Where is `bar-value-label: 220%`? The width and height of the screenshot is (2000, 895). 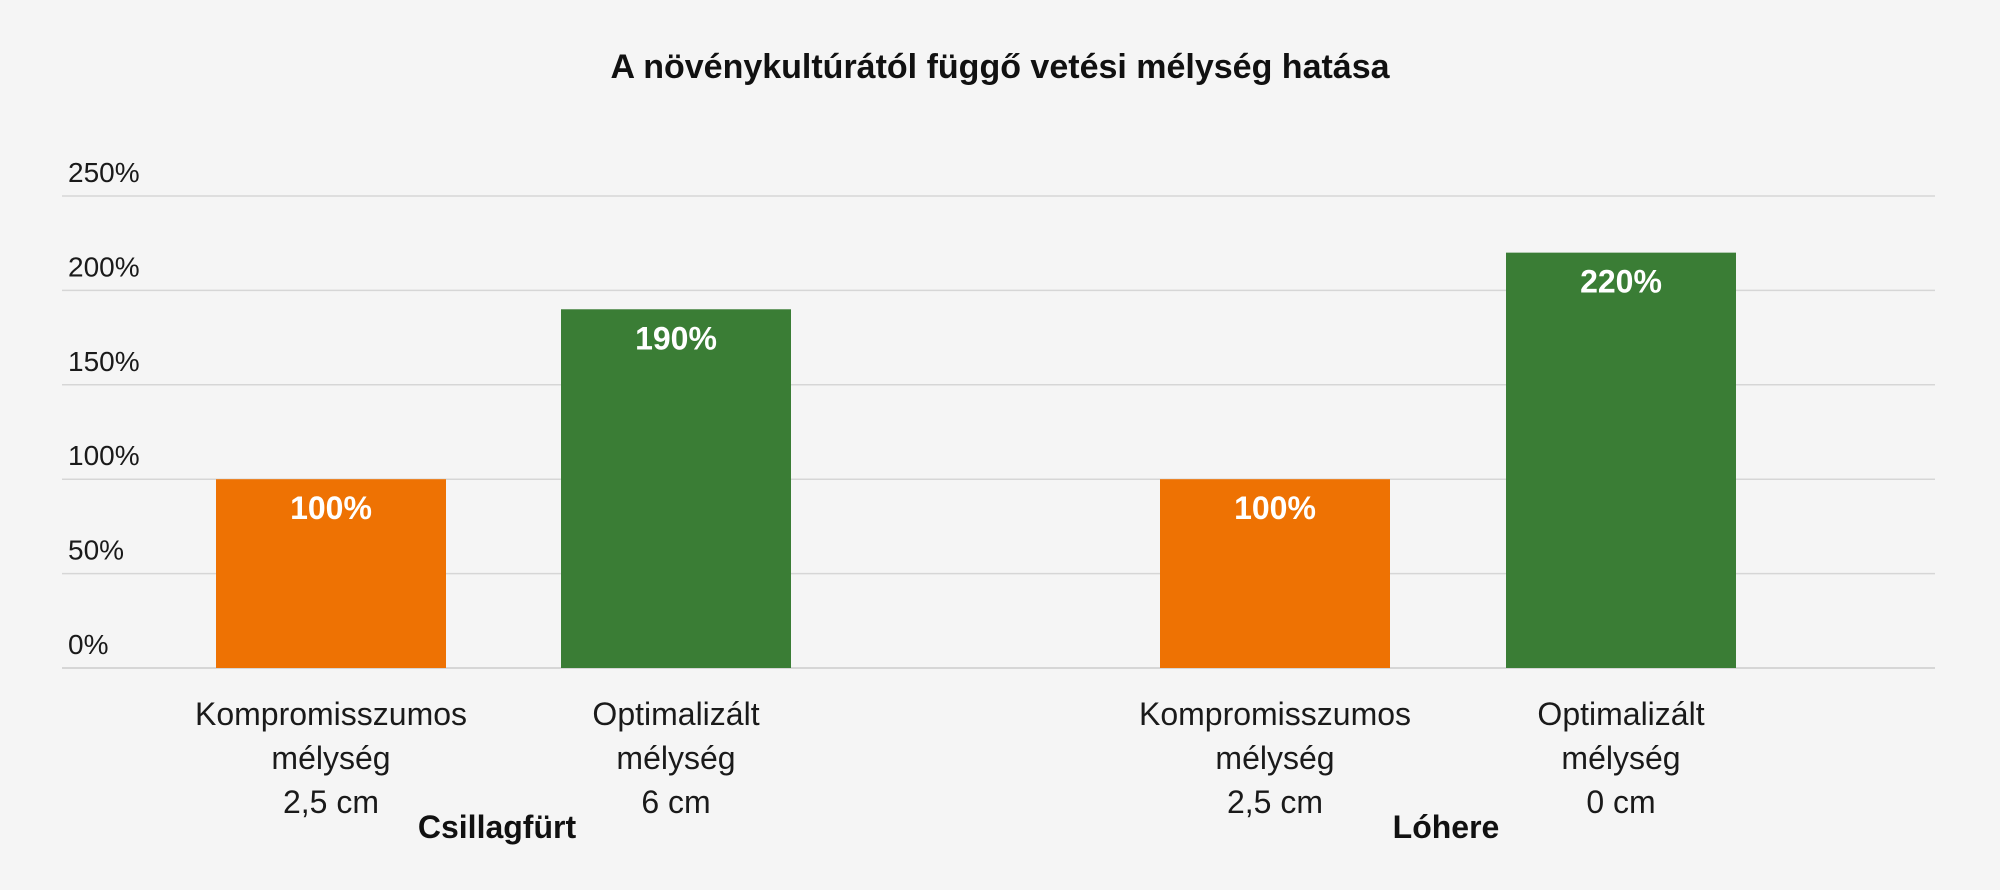
bar-value-label: 220% is located at coordinates (1621, 282).